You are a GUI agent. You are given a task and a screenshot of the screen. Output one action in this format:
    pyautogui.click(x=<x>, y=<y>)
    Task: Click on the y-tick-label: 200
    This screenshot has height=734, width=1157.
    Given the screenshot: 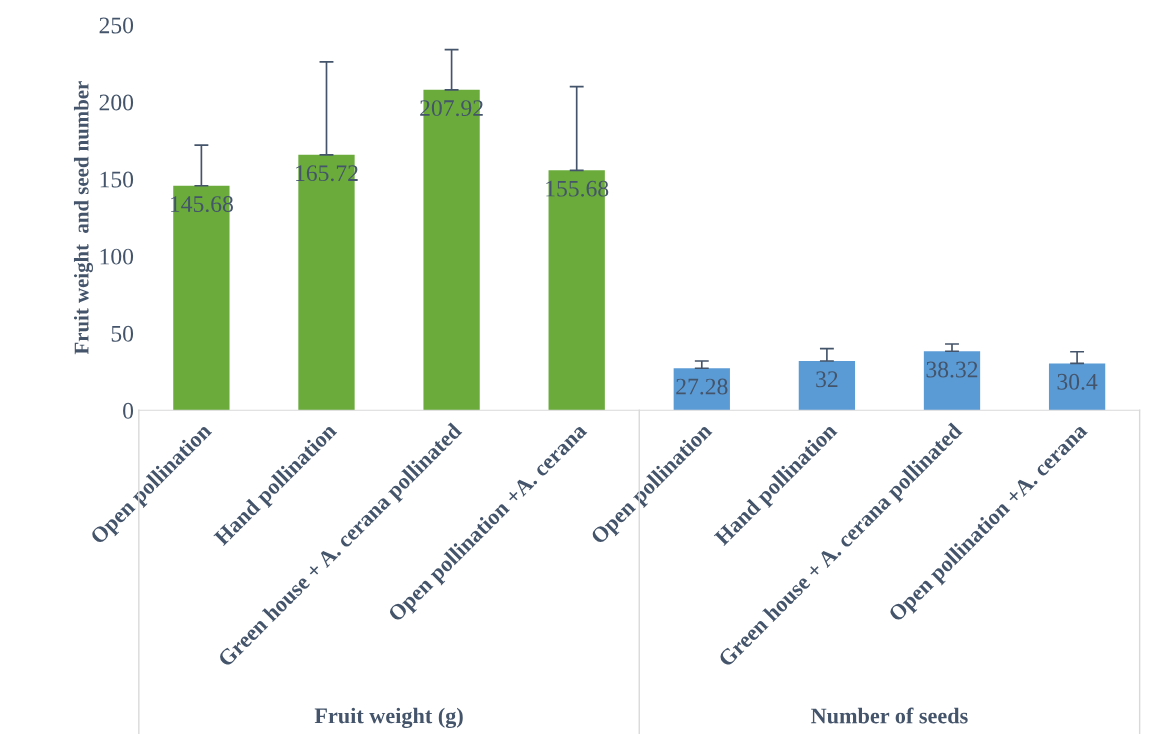 What is the action you would take?
    pyautogui.click(x=116, y=102)
    